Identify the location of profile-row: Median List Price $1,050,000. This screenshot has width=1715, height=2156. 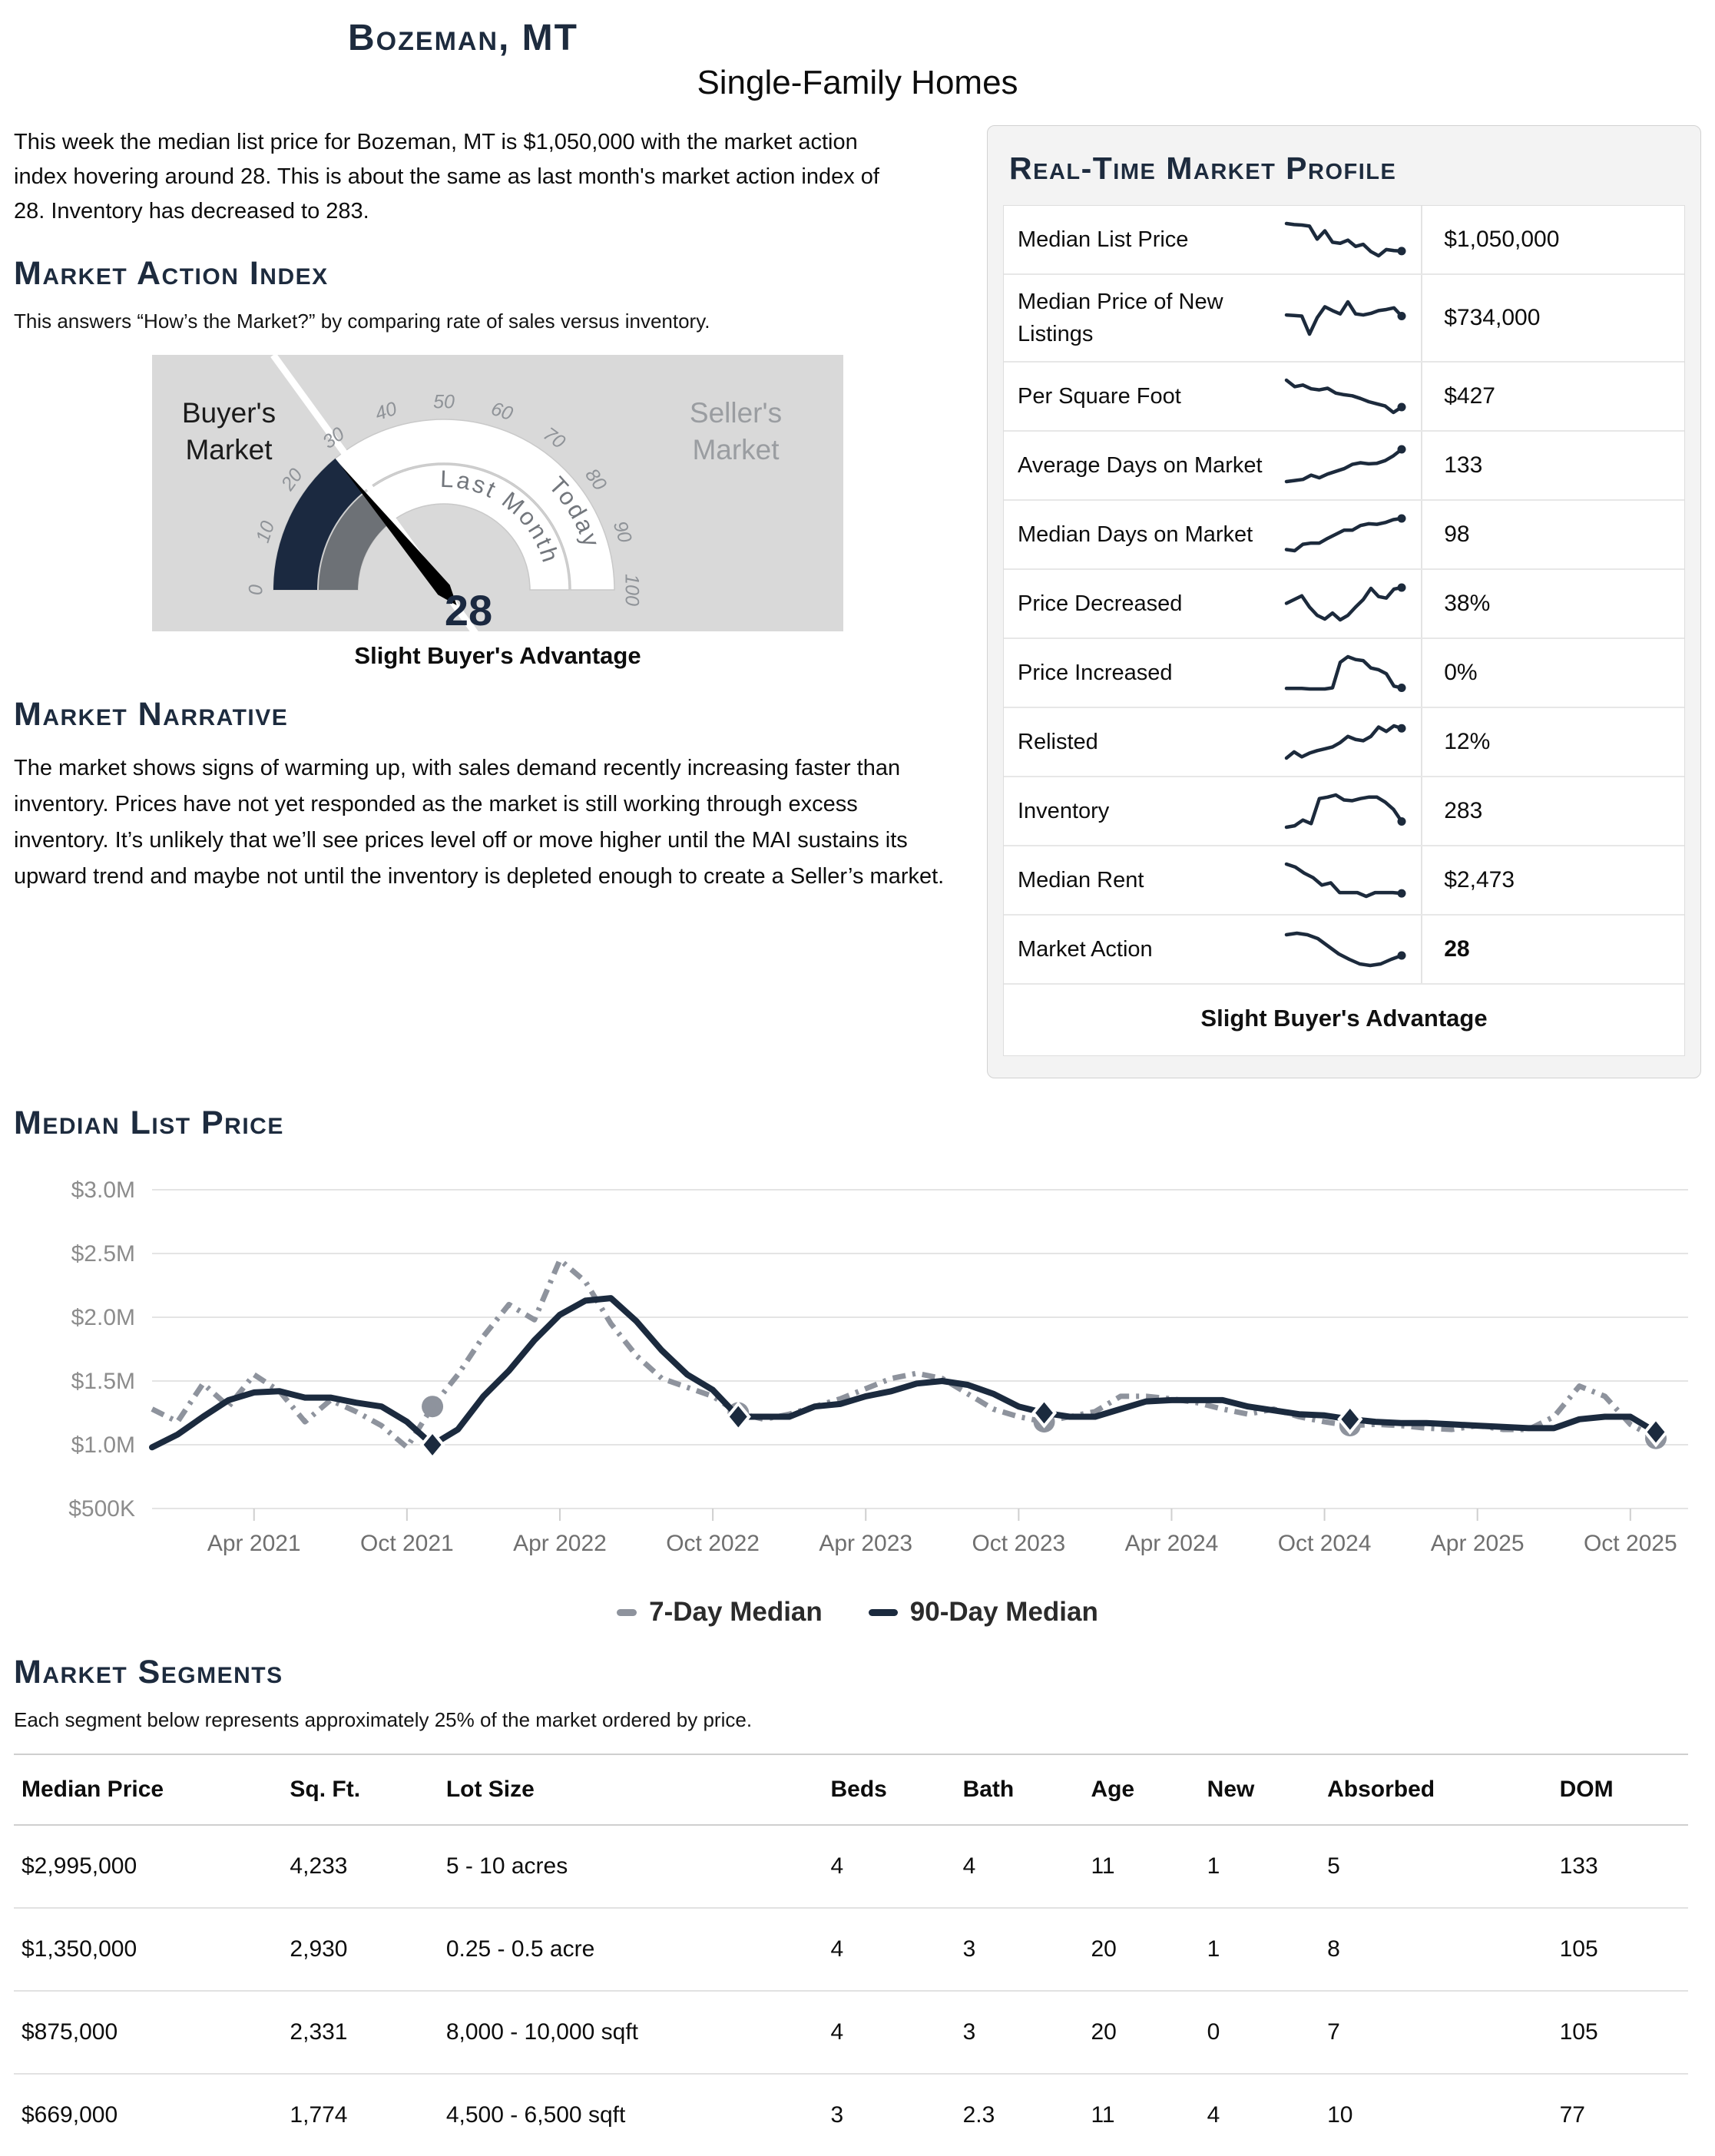
(1344, 241).